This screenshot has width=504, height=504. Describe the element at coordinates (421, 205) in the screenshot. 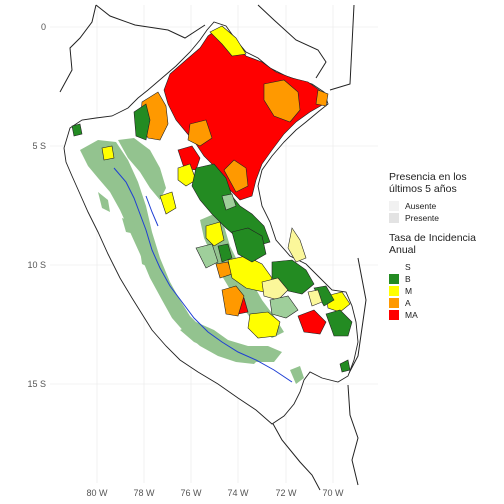

I see `legend-label-ausente: Ausente` at that location.